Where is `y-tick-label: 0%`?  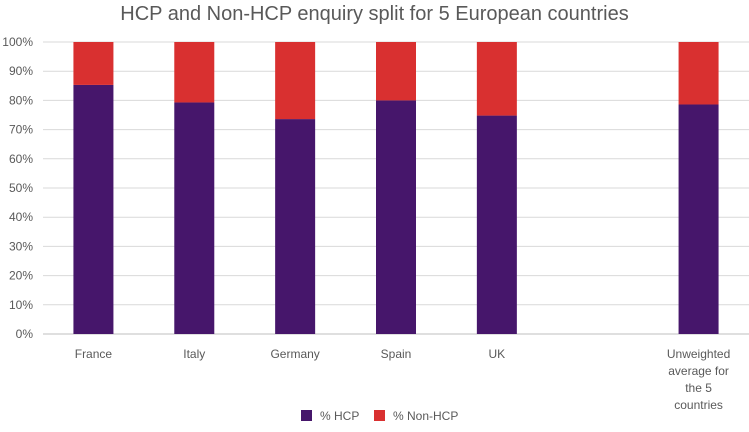
y-tick-label: 0% is located at coordinates (25, 334).